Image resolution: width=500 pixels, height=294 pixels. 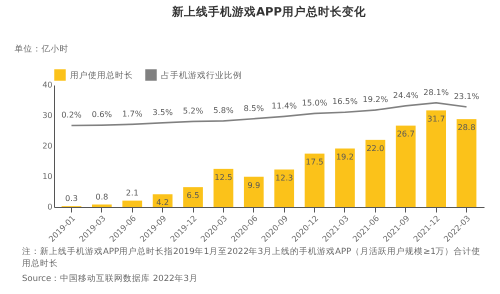 I want to click on data-label: 9.9, so click(x=253, y=185).